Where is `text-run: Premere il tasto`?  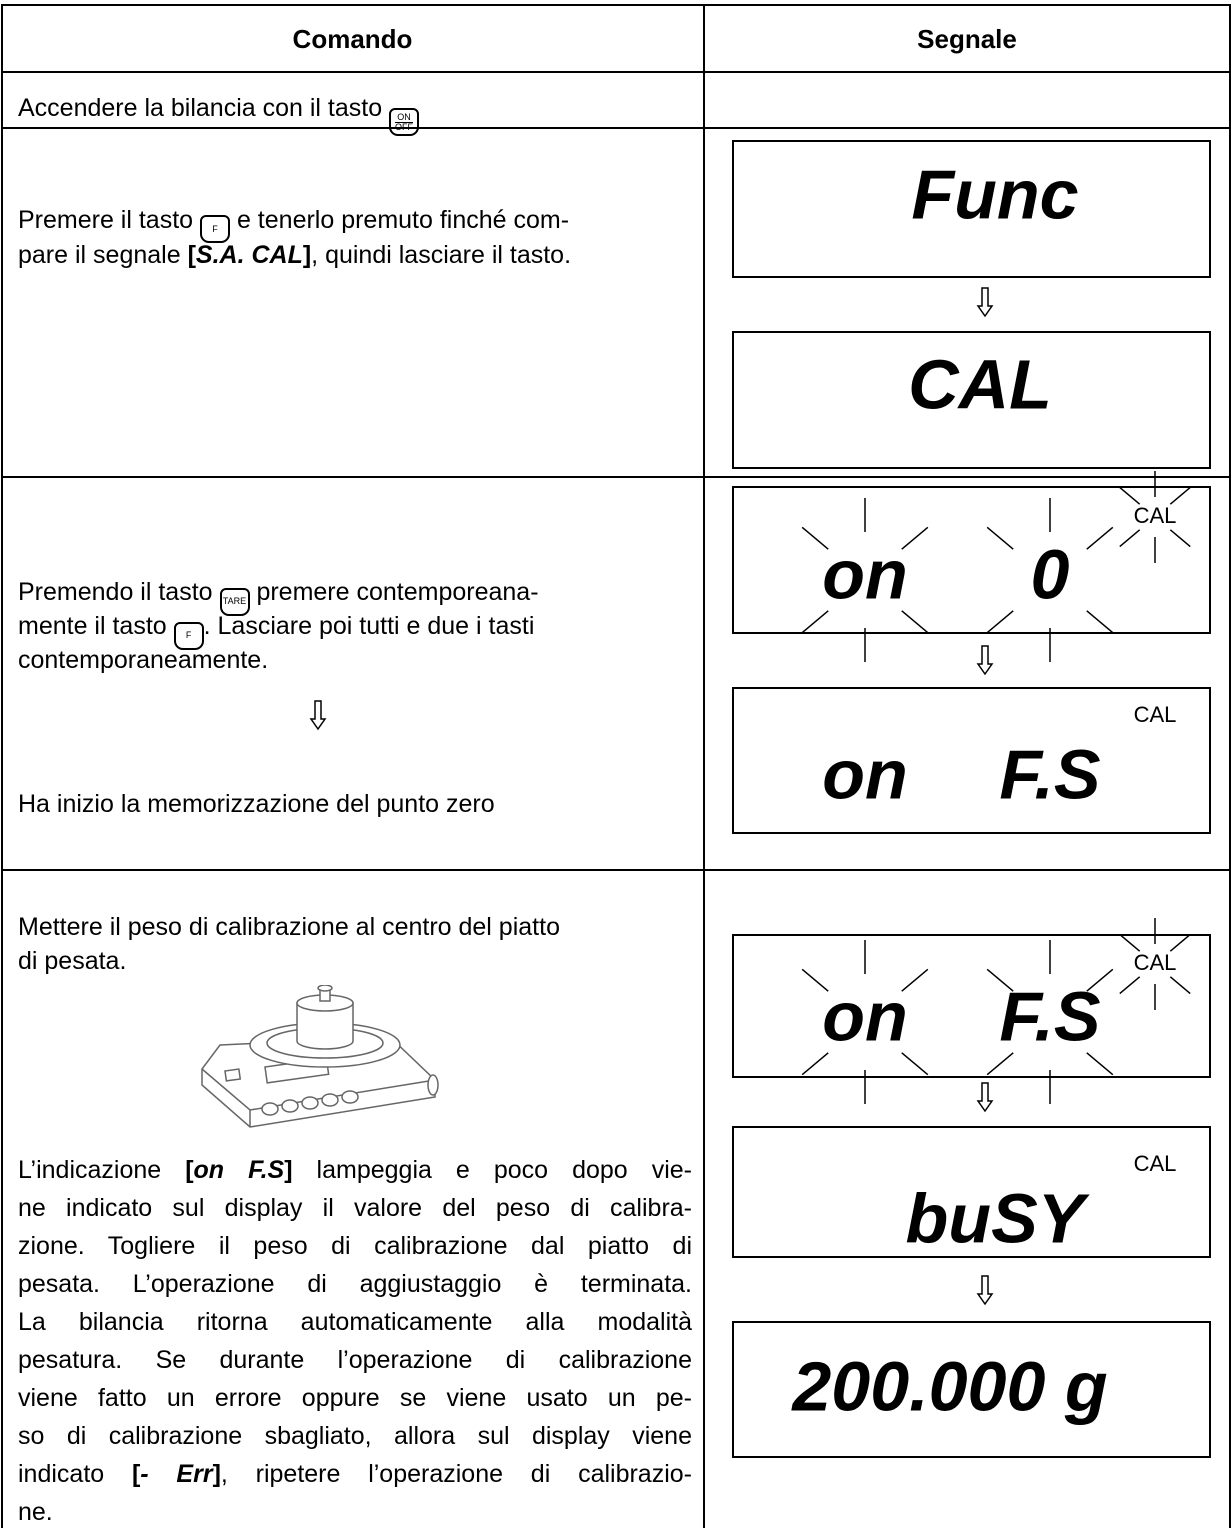
text-run: Premere il tasto is located at coordinates (109, 219).